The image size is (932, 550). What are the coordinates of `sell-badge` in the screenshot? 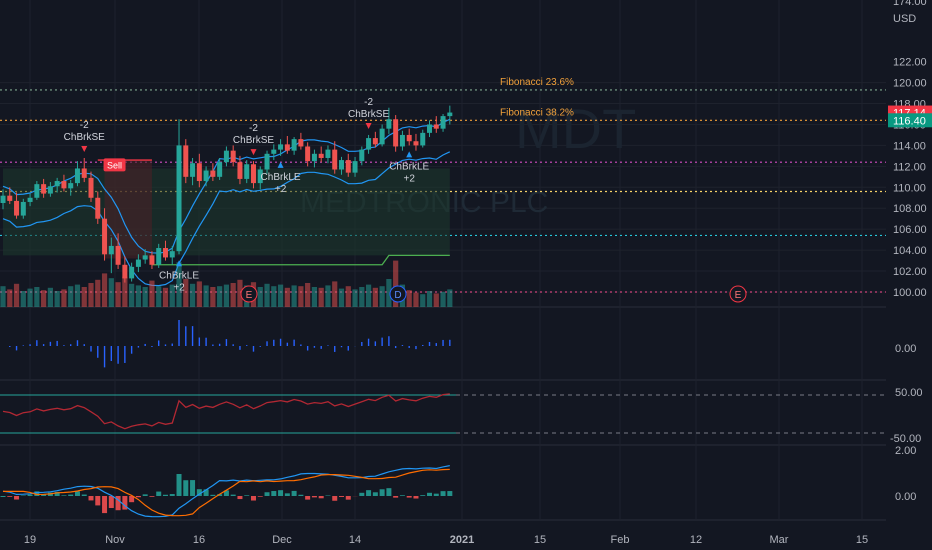 It's located at (114, 165).